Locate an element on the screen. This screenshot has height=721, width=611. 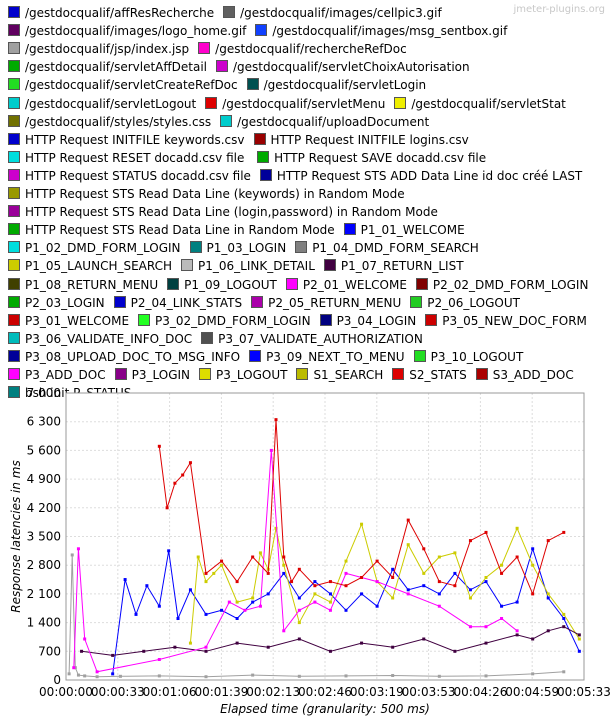
legend-label: P1_04_DMD_FORM_SEARCH is located at coordinates (395, 248).